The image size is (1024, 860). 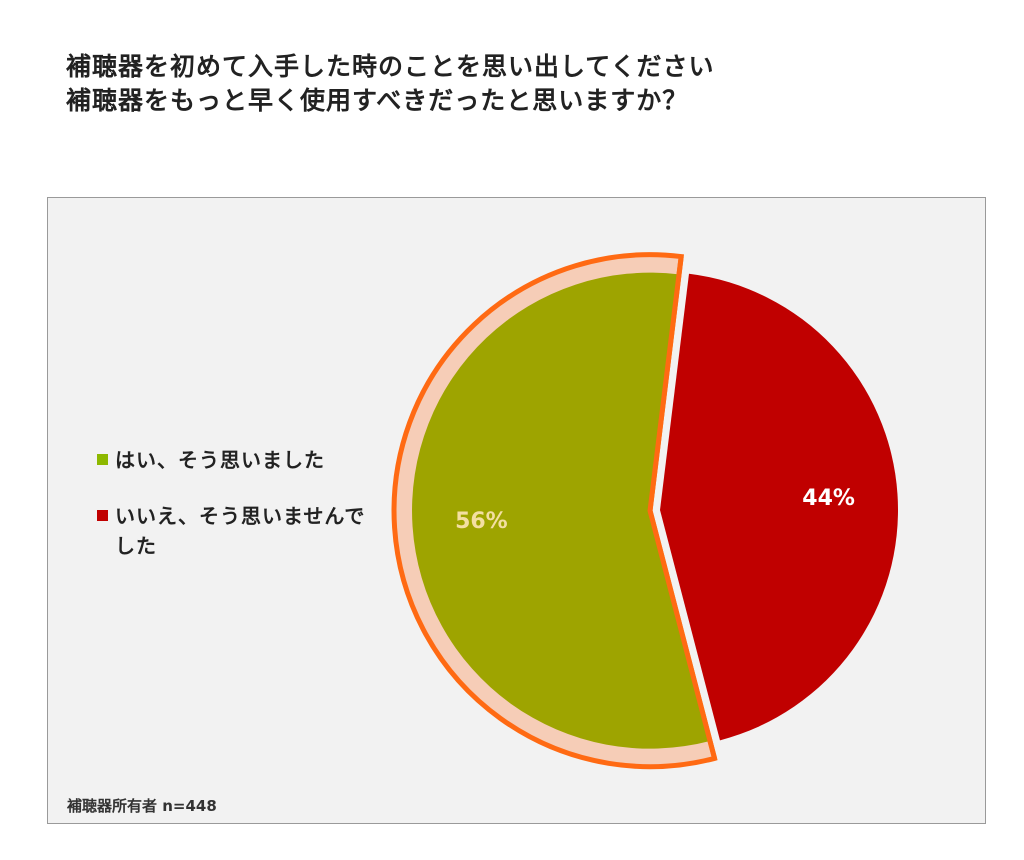 What do you see at coordinates (102, 515) in the screenshot?
I see `legend-swatch-no` at bounding box center [102, 515].